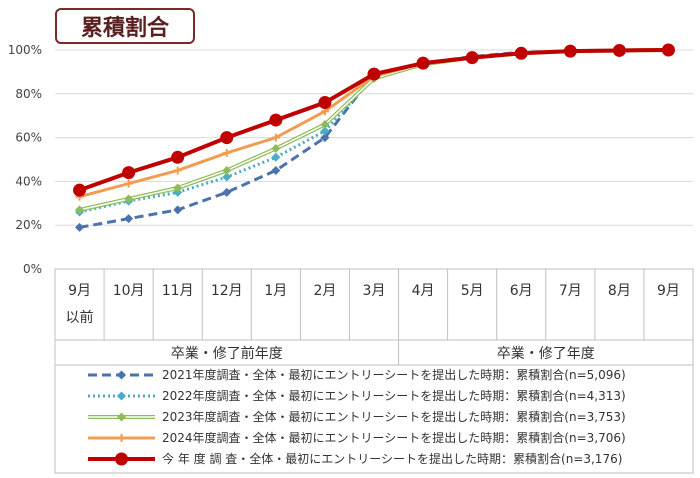 This screenshot has width=700, height=478. I want to click on x-tick-label: 8月, so click(619, 291).